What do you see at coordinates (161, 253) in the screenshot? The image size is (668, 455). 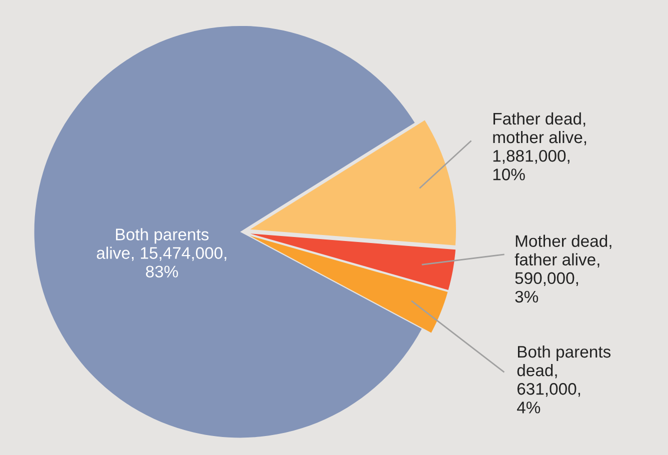 I see `slice-label: Both parents alive, 15,474,000, 83%` at bounding box center [161, 253].